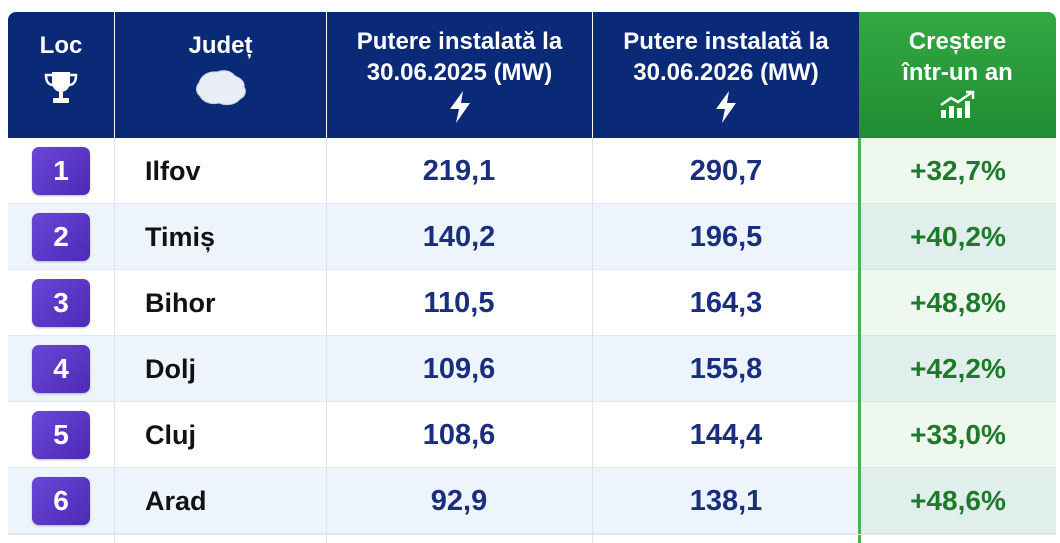 The image size is (1060, 543). Describe the element at coordinates (726, 170) in the screenshot. I see `power-2026: 290,7` at that location.